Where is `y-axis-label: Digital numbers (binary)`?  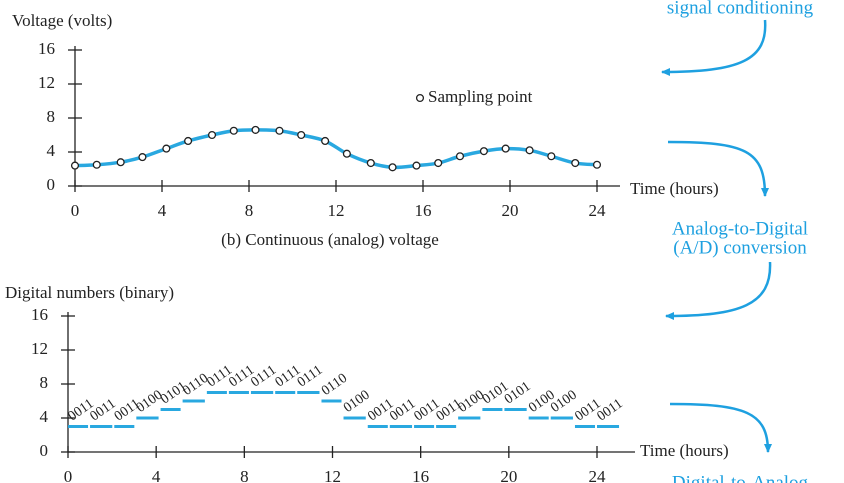 y-axis-label: Digital numbers (binary) is located at coordinates (89, 292).